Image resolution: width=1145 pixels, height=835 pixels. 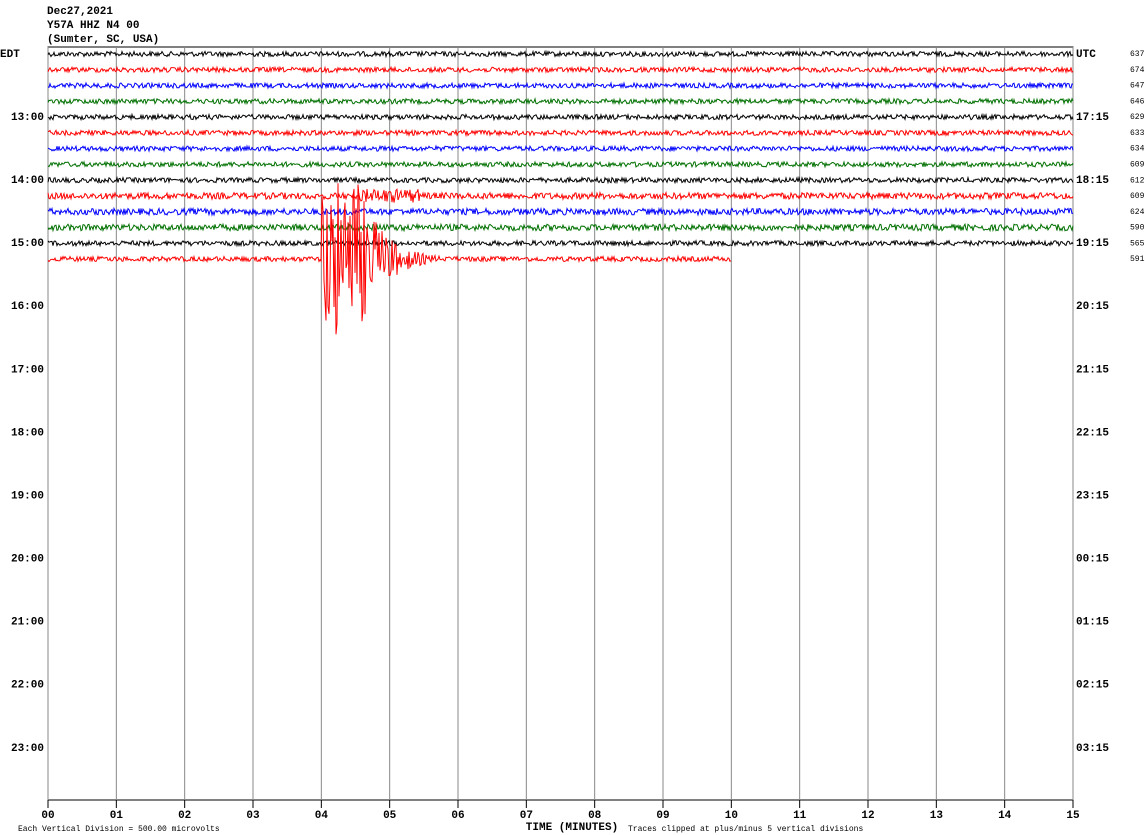 I want to click on trace-scale-label: 647, so click(x=1137, y=86).